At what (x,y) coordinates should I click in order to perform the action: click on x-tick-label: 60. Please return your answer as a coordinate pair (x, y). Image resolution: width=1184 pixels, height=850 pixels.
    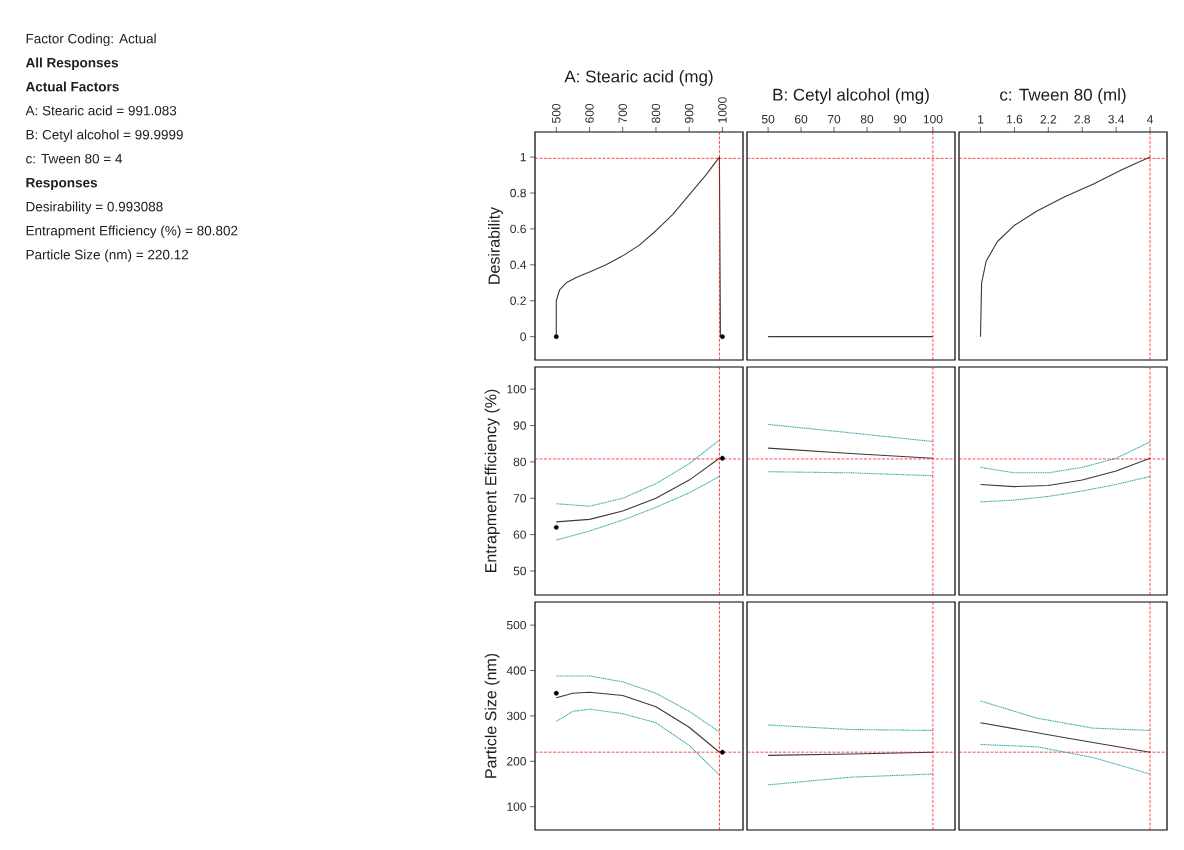
    Looking at the image, I should click on (801, 119).